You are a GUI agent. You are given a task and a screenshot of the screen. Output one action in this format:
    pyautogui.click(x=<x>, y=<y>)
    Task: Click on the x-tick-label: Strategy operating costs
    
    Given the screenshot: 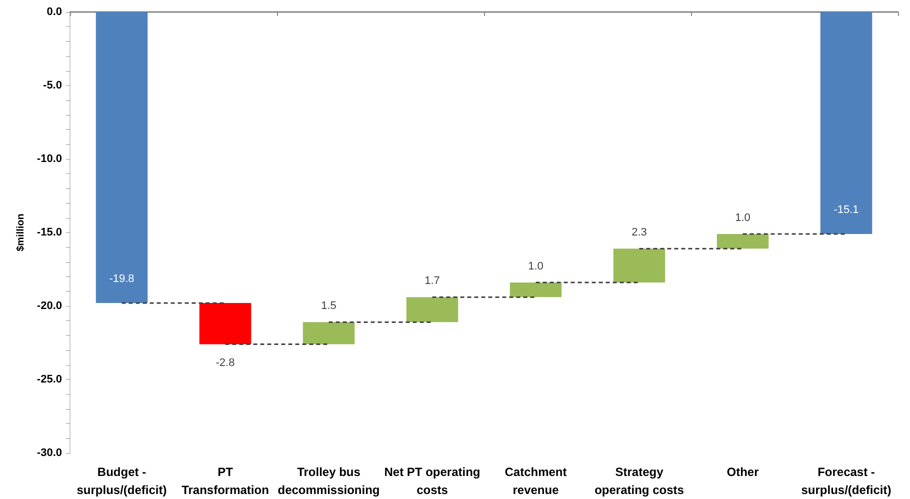 What is the action you would take?
    pyautogui.click(x=639, y=481)
    